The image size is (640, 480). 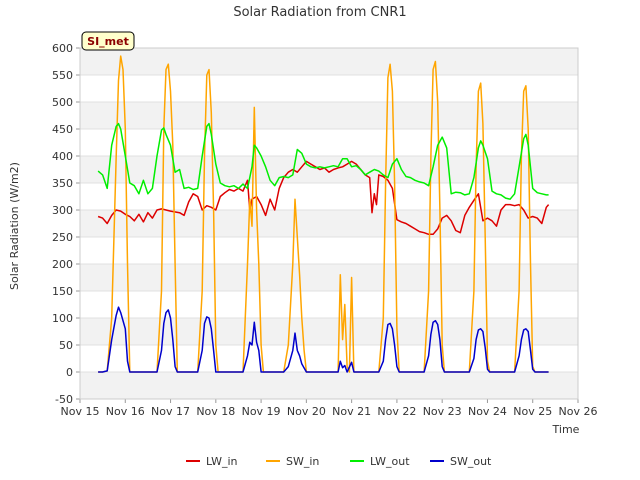 I want to click on legend-item-lw-in: LW_in, so click(x=212, y=461).